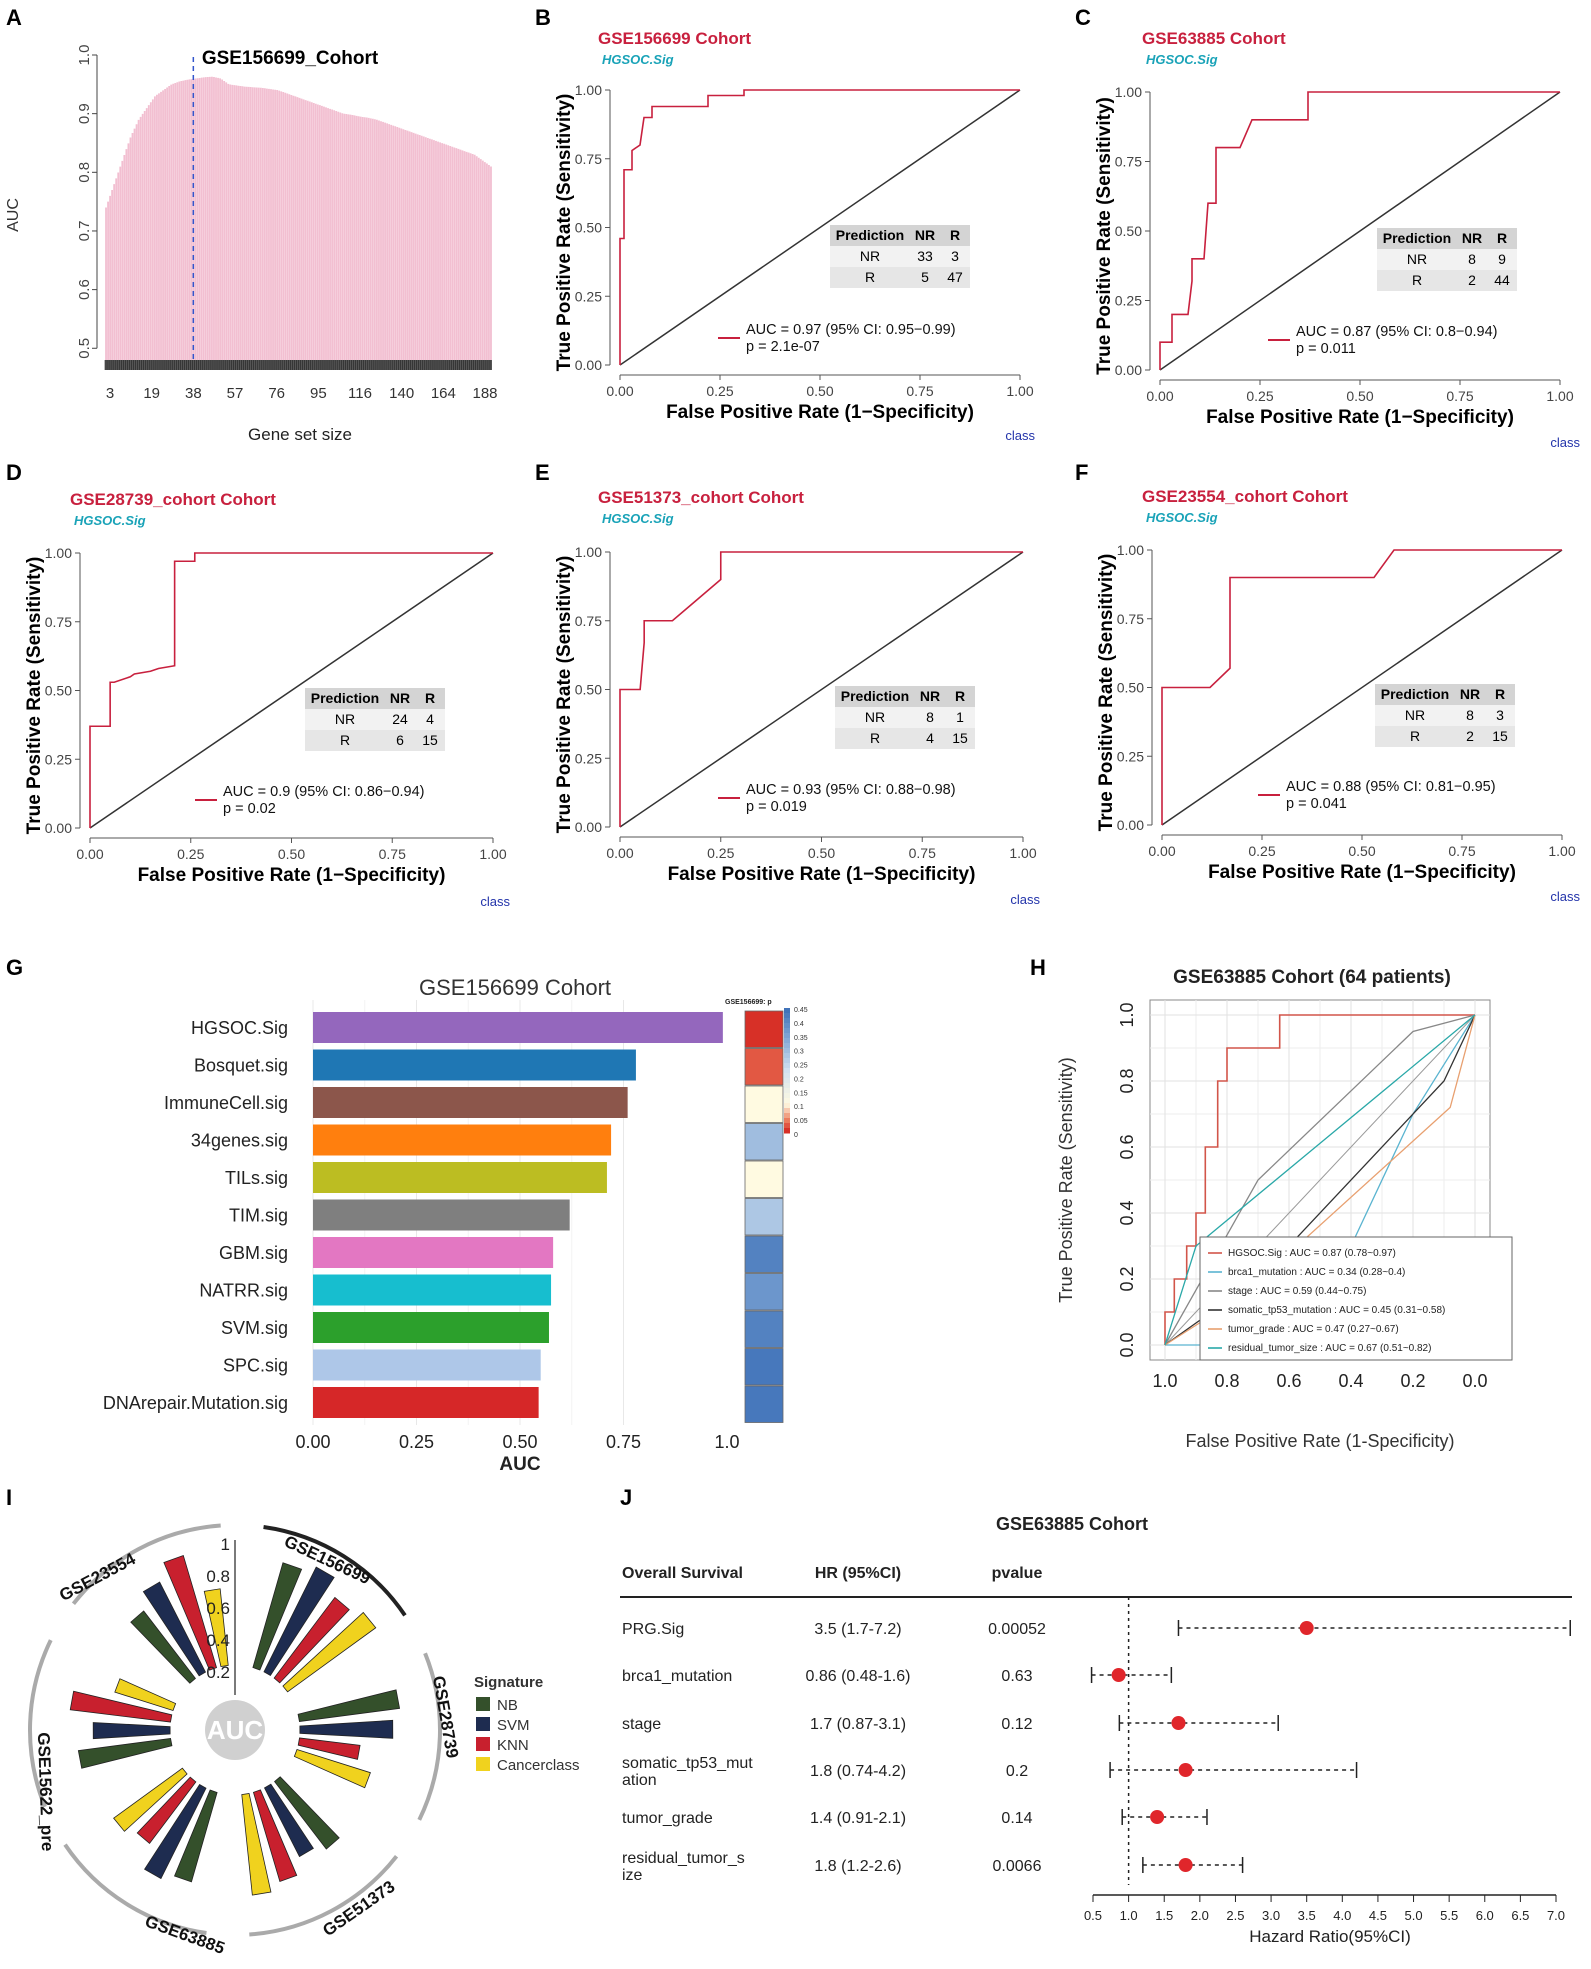  I want to click on panel-h-roc-curve, so click(1319, 1179).